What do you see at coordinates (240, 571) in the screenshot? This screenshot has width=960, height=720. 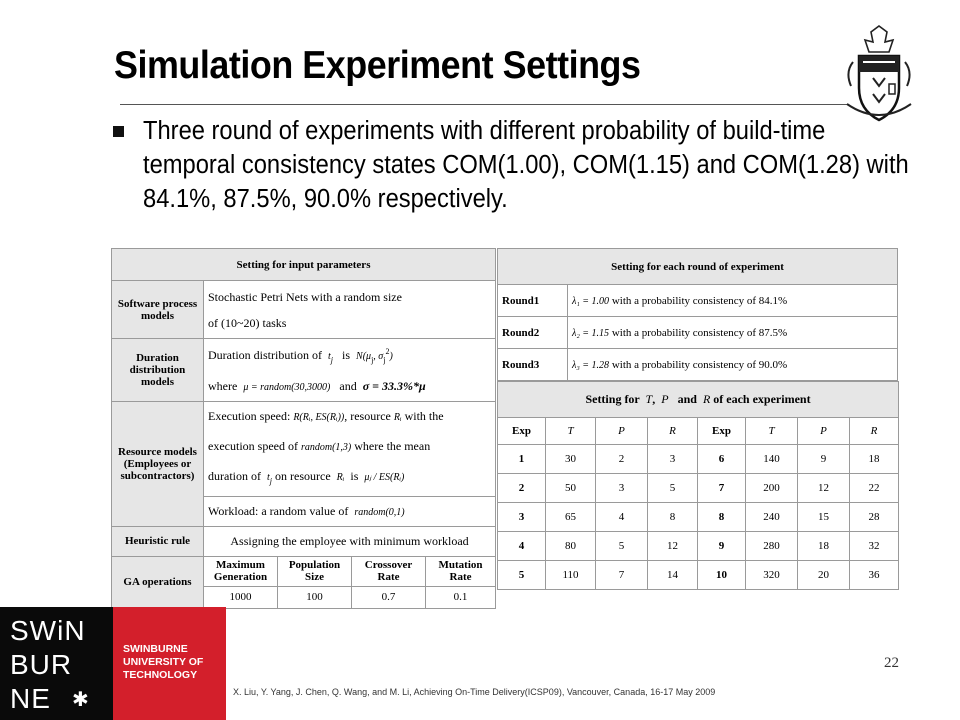 I see `ga-header-generation: Maximum Generation` at bounding box center [240, 571].